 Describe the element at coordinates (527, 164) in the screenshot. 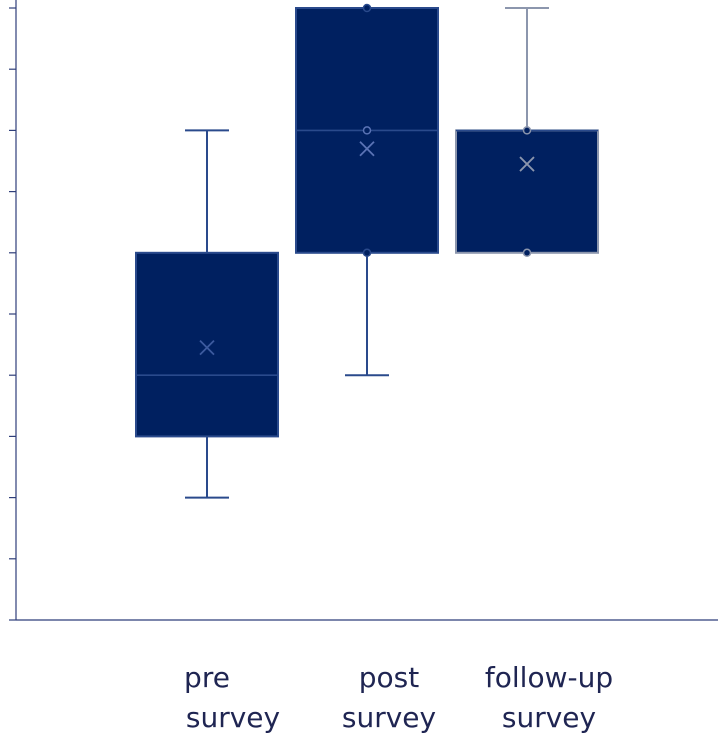

I see `mean-marker-b-follow-up` at that location.